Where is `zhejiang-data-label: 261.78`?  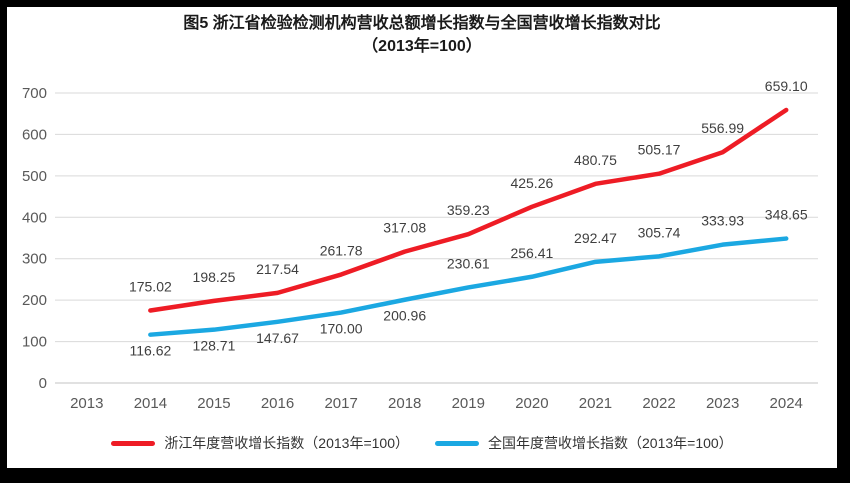
zhejiang-data-label: 261.78 is located at coordinates (341, 251).